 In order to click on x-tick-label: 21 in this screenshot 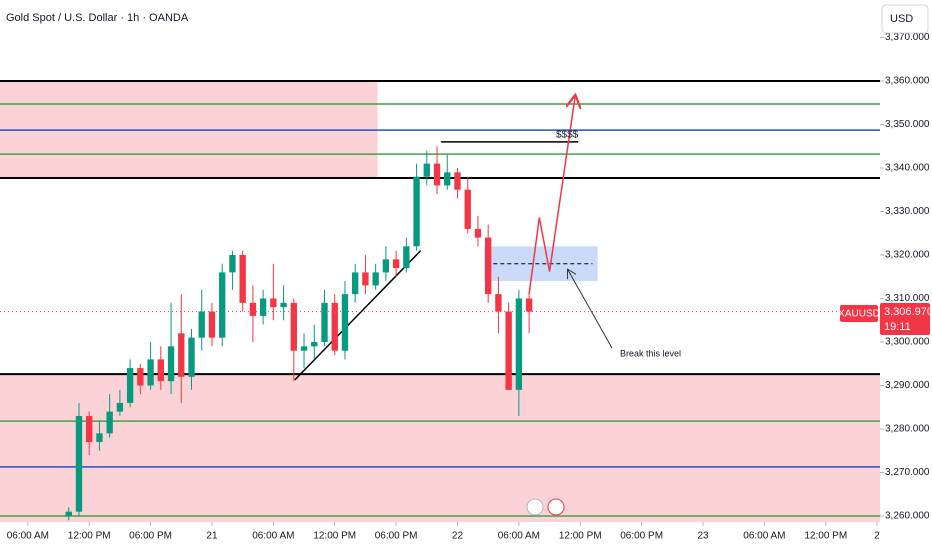, I will do `click(212, 536)`.